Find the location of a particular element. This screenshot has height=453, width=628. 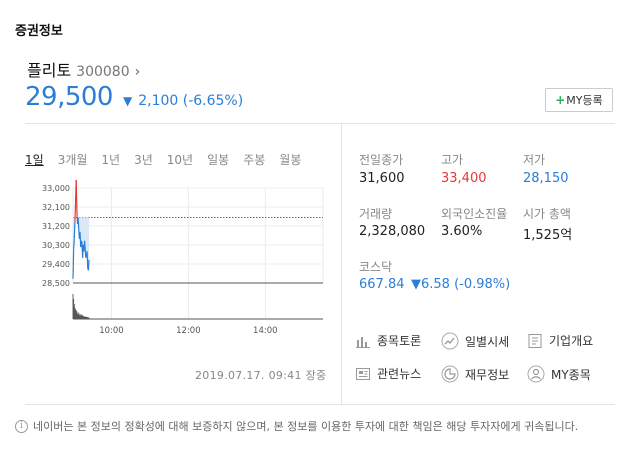

market-cap-label: 시가 총액 is located at coordinates (547, 214).